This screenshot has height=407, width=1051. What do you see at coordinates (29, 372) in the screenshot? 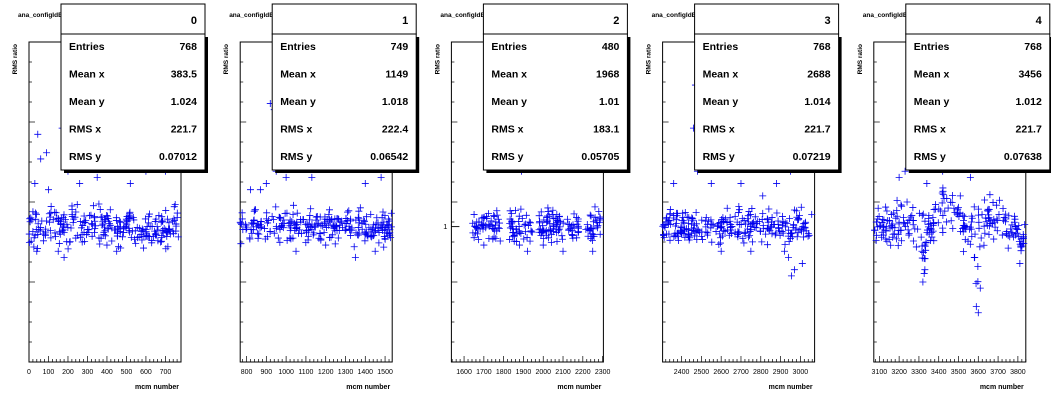
I see `x-tick-label: 0` at bounding box center [29, 372].